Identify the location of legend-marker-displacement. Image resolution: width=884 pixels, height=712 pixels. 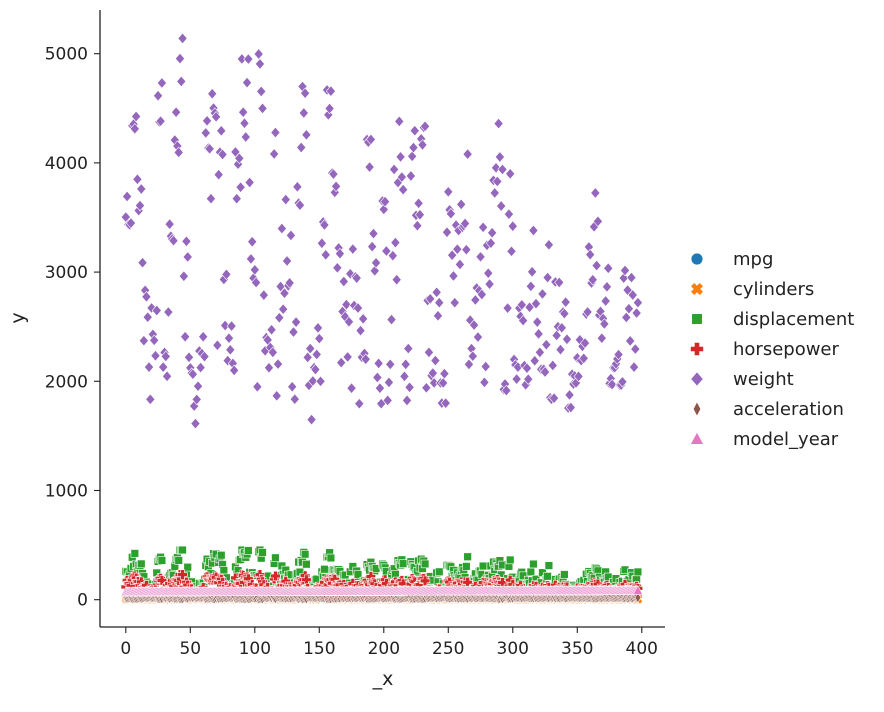
(697, 319).